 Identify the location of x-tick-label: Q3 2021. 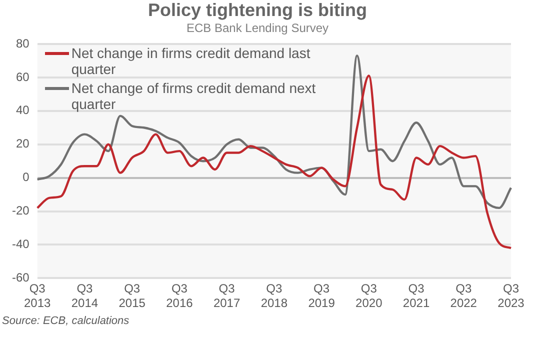
(416, 296).